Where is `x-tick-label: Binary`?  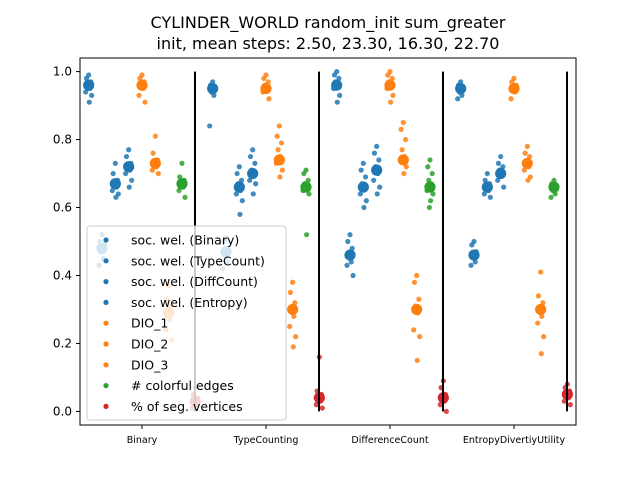
x-tick-label: Binary is located at coordinates (142, 440).